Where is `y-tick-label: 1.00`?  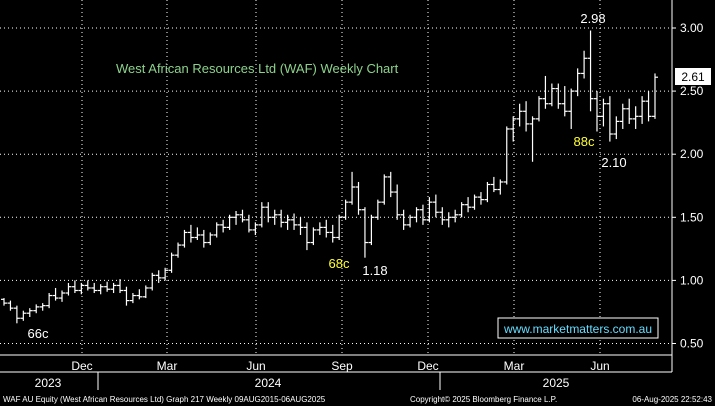 y-tick-label: 1.00 is located at coordinates (692, 280).